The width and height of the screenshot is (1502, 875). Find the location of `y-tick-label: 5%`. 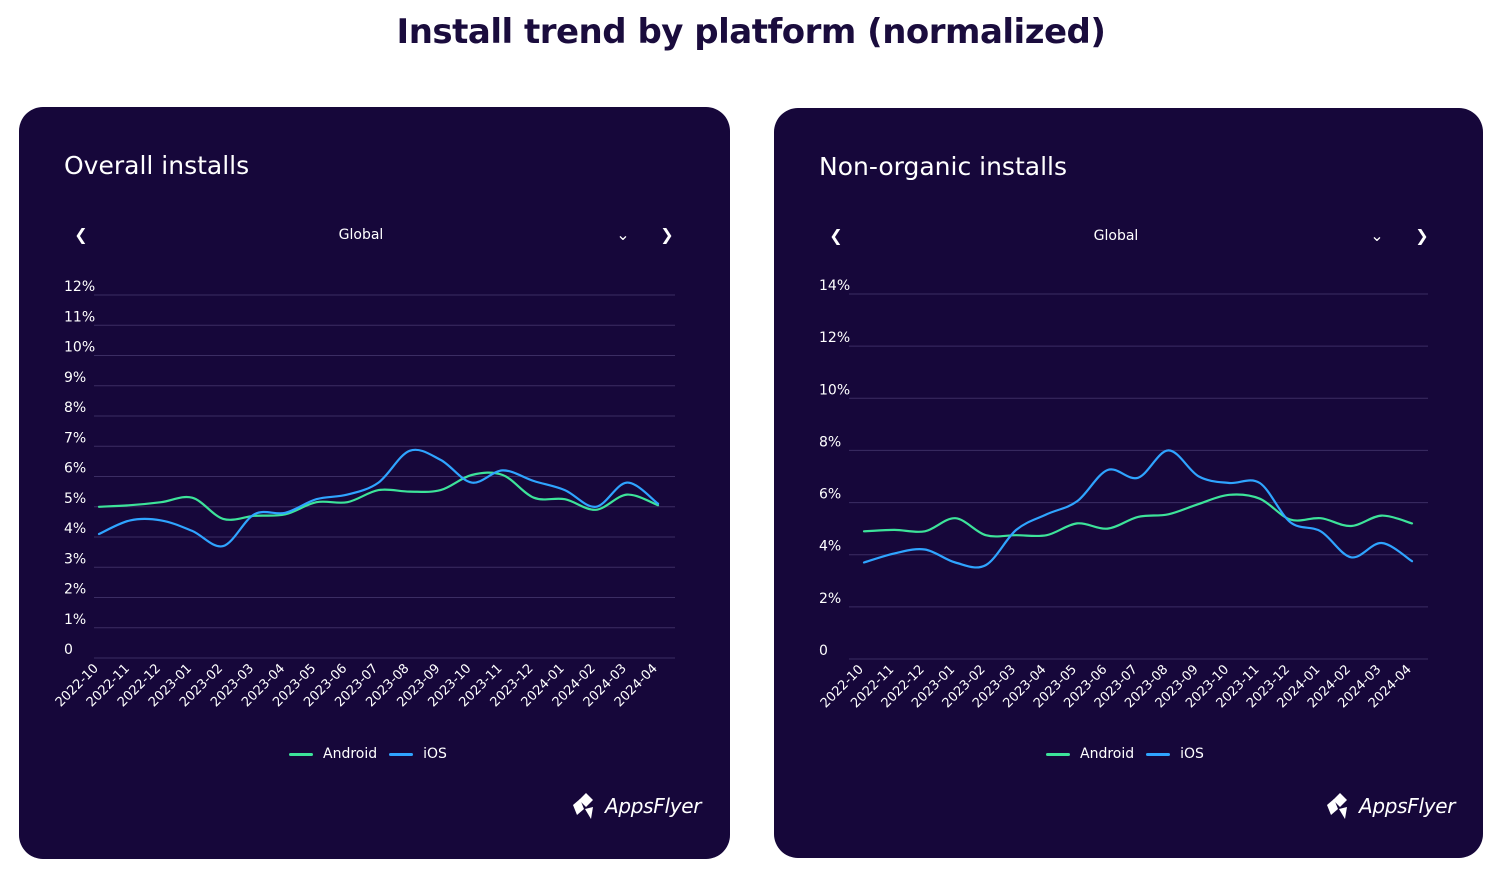

y-tick-label: 5% is located at coordinates (75, 499).